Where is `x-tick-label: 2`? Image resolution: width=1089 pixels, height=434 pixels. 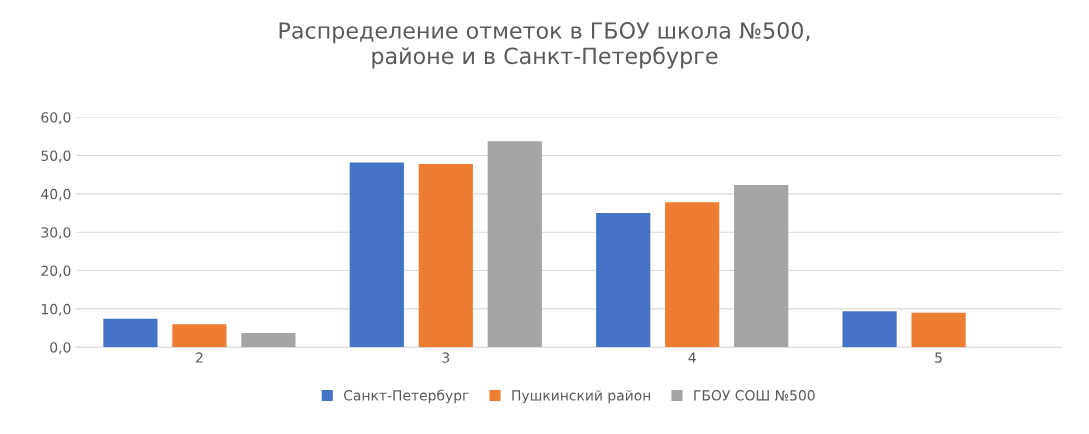
x-tick-label: 2 is located at coordinates (199, 357).